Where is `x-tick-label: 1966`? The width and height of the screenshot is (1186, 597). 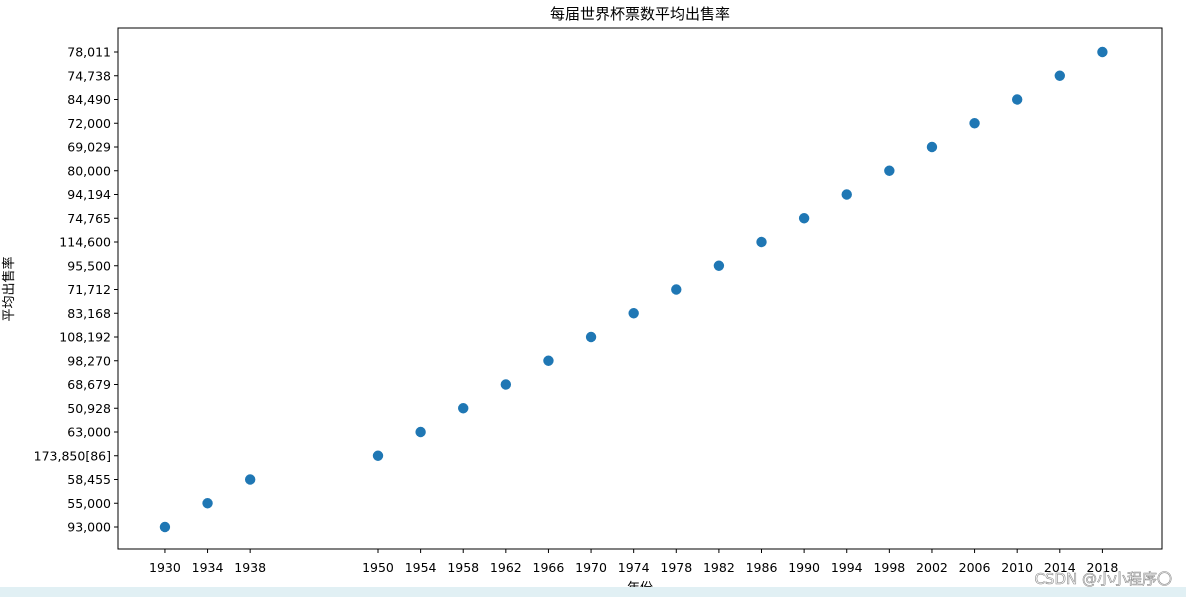
x-tick-label: 1966 is located at coordinates (549, 567).